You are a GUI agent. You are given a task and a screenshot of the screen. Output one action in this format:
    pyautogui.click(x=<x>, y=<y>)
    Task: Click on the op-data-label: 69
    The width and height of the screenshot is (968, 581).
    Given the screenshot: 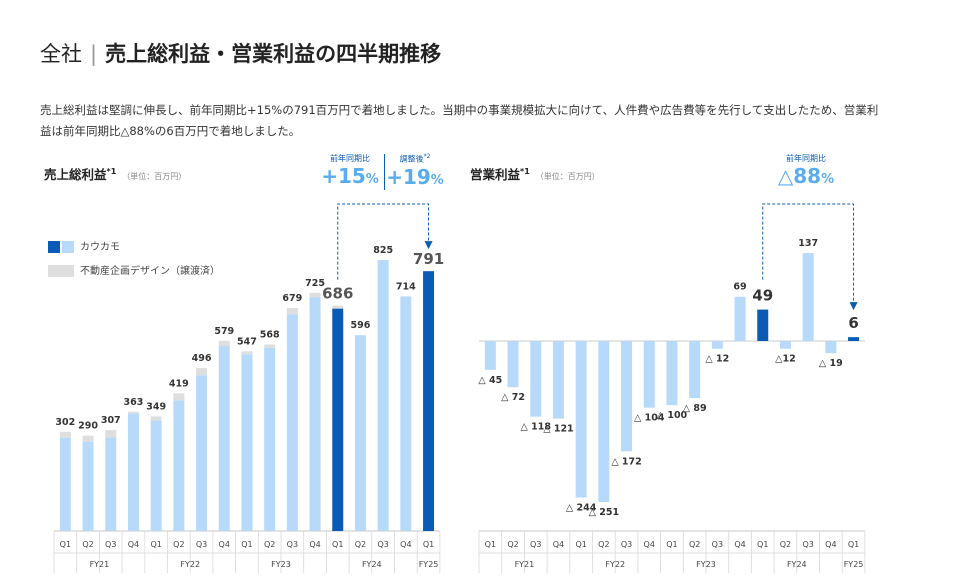 What is the action you would take?
    pyautogui.click(x=739, y=287)
    